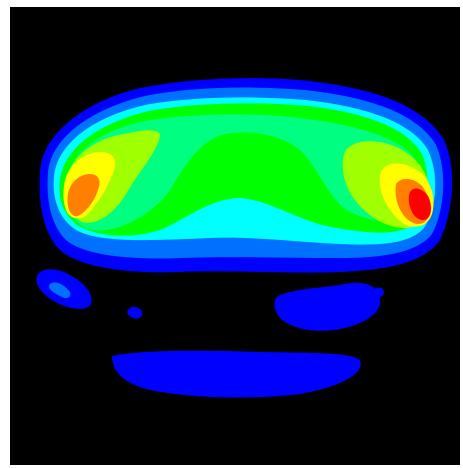 The image size is (463, 468). Describe the element at coordinates (135, 312) in the screenshot. I see `contour-small-spot` at that location.